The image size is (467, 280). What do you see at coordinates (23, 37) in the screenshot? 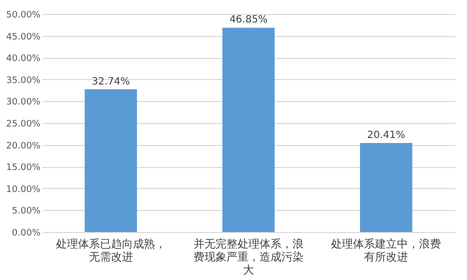
I see `y-tick-label: 45.00%` at bounding box center [23, 37].